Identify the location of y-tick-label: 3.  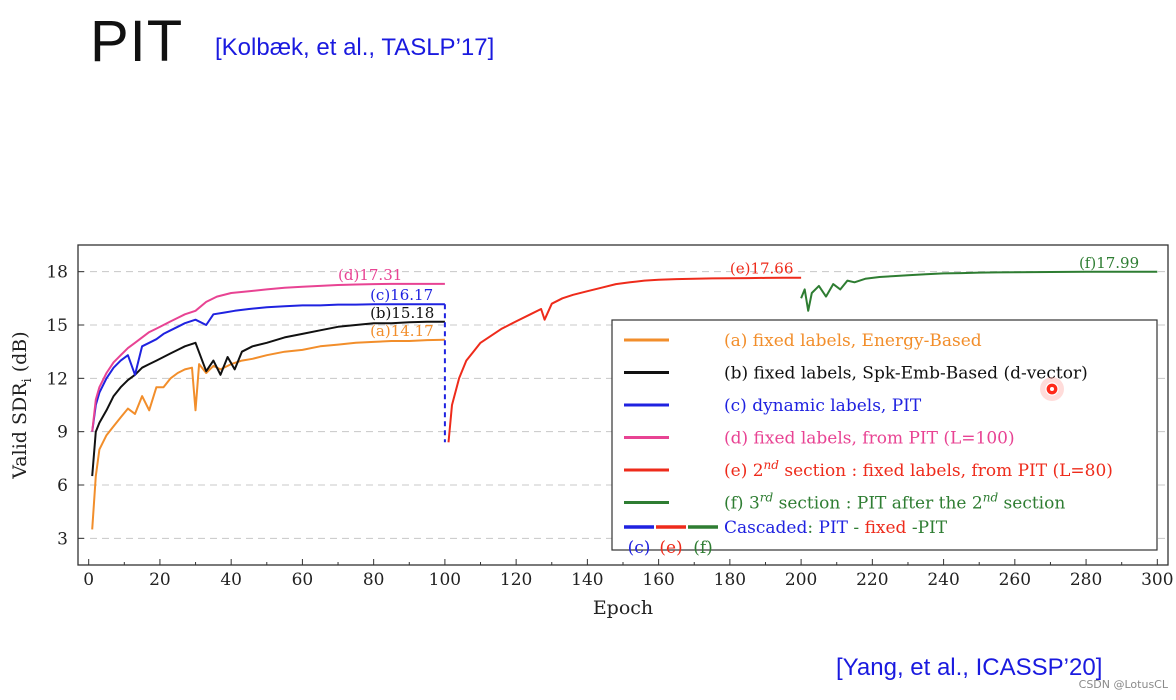
(62, 539).